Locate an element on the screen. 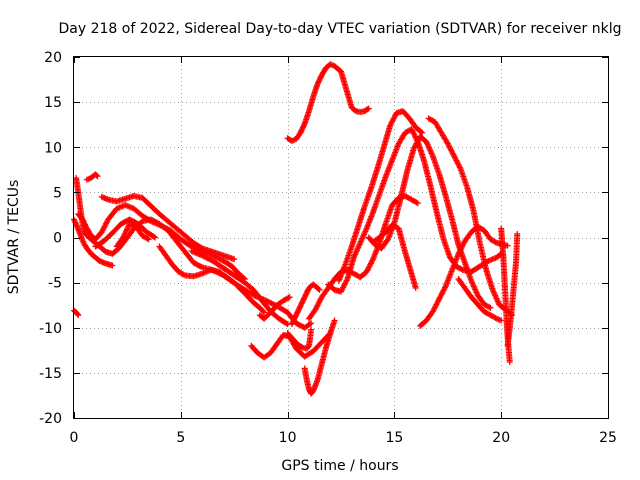 This screenshot has width=640, height=480. x-axis-label: GPS time / hours is located at coordinates (339, 466).